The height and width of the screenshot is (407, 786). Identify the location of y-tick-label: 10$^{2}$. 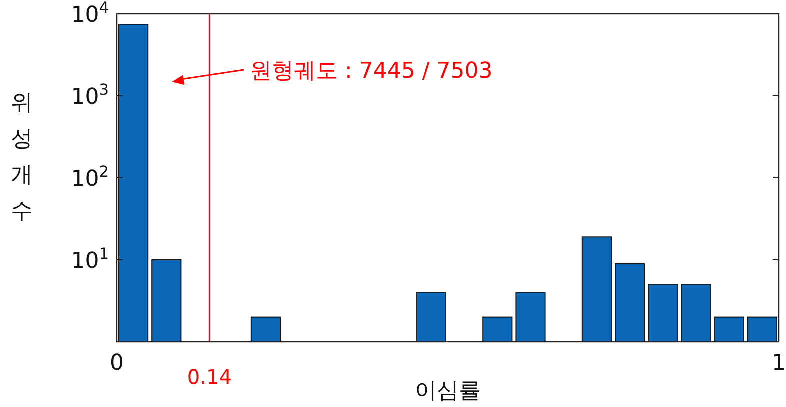
(90, 177).